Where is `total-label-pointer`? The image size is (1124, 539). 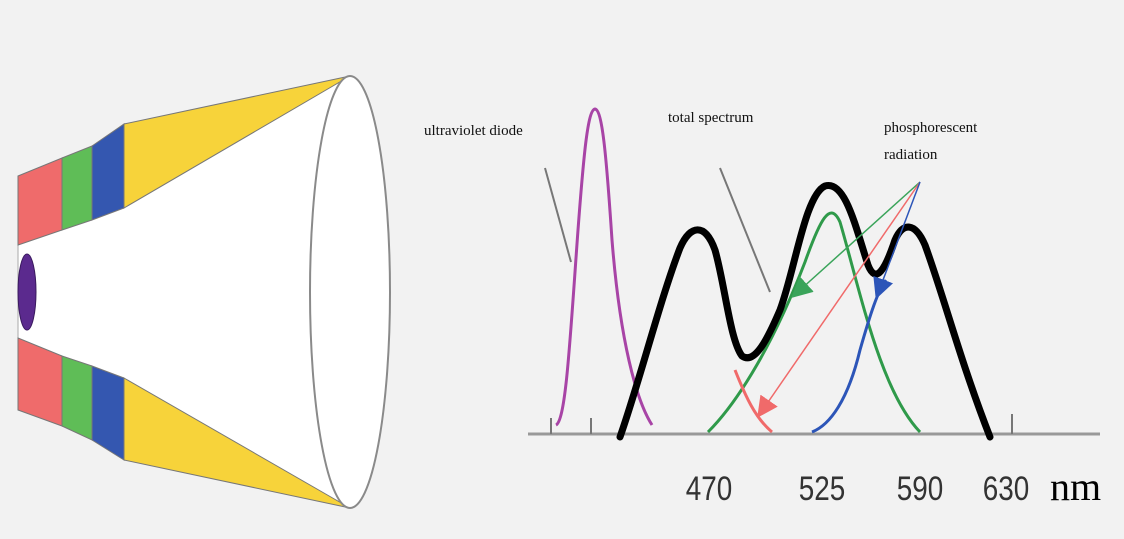 total-label-pointer is located at coordinates (745, 230).